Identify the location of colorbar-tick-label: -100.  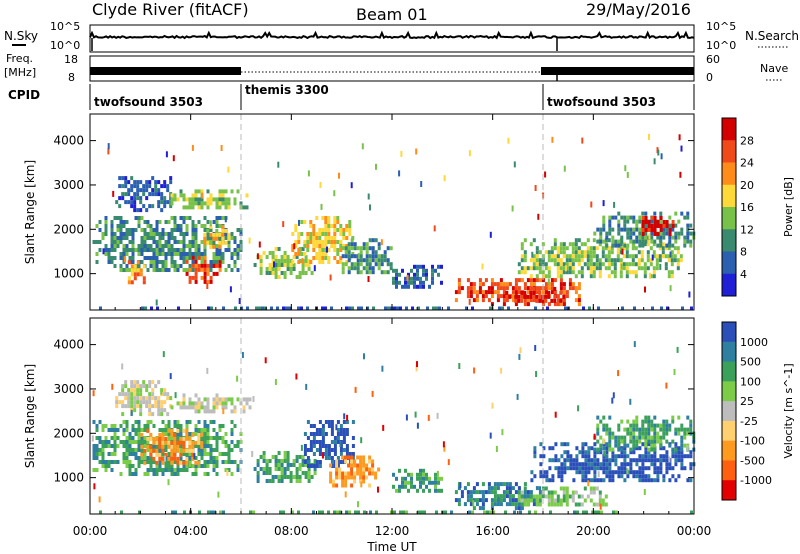
(752, 441).